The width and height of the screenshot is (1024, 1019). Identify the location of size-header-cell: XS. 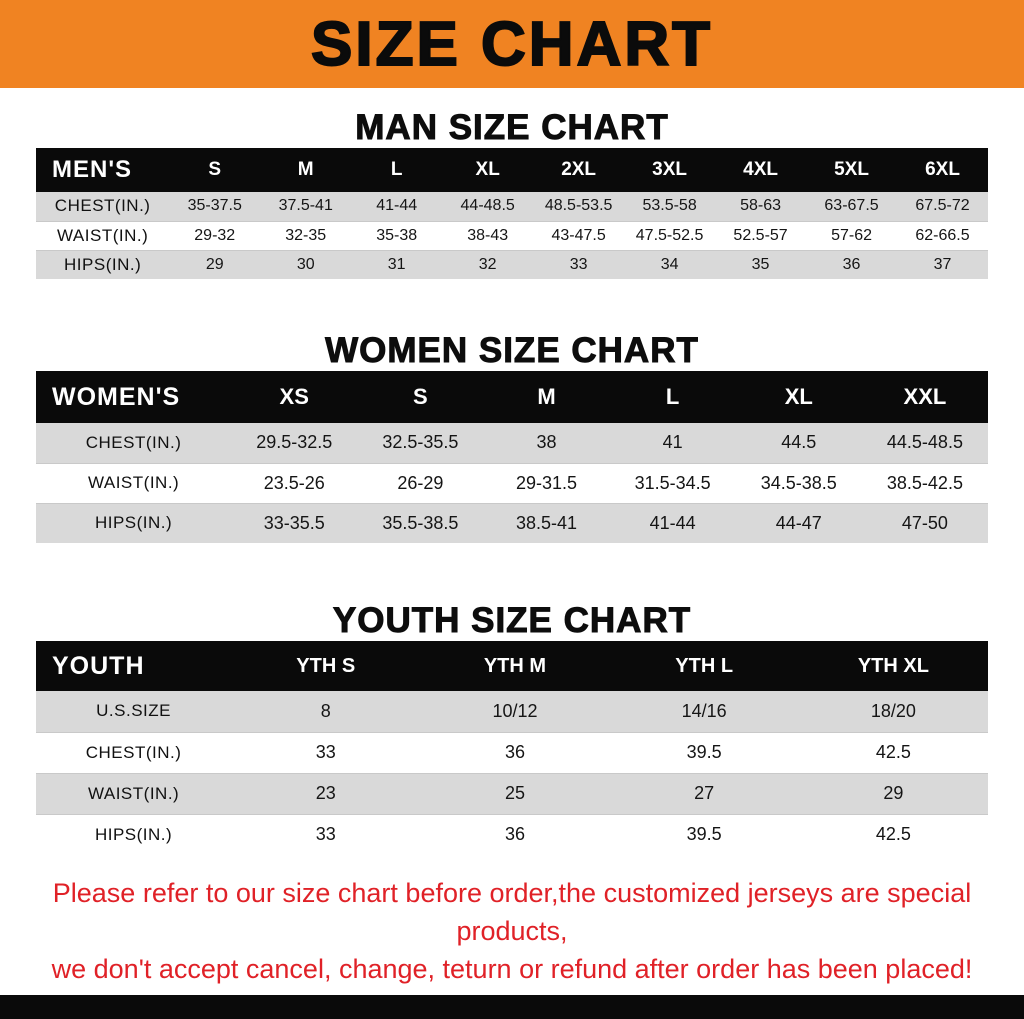
(294, 397).